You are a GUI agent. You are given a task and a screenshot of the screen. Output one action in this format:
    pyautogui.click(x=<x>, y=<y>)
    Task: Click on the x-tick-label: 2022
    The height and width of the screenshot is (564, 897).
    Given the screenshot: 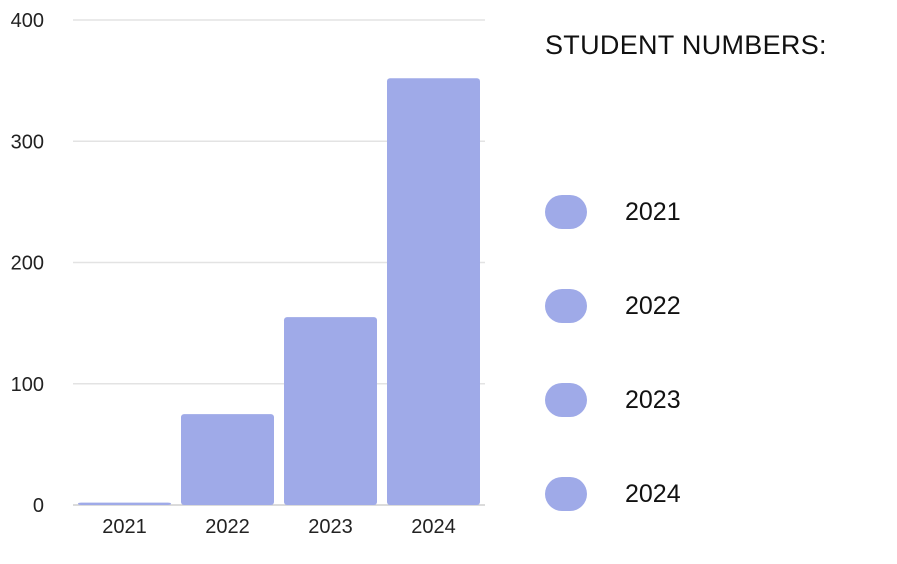 What is the action you would take?
    pyautogui.click(x=227, y=527)
    